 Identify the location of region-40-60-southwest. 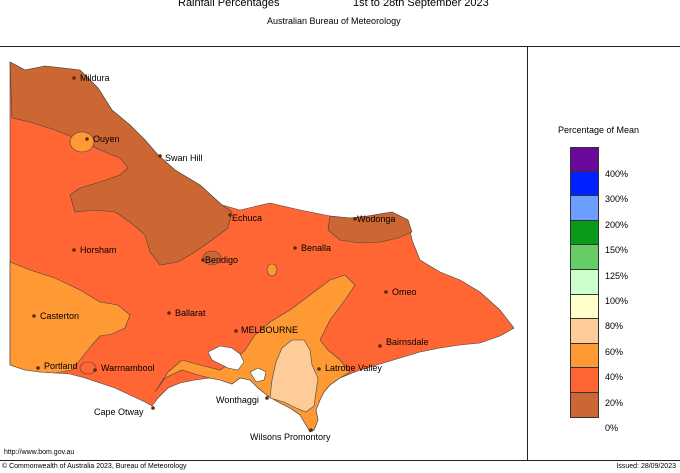
(70, 317).